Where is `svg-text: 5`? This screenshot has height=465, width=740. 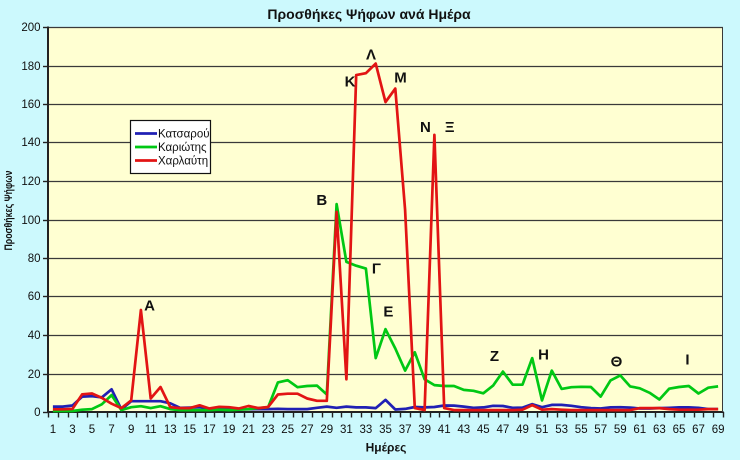
svg-text: 5 is located at coordinates (92, 430).